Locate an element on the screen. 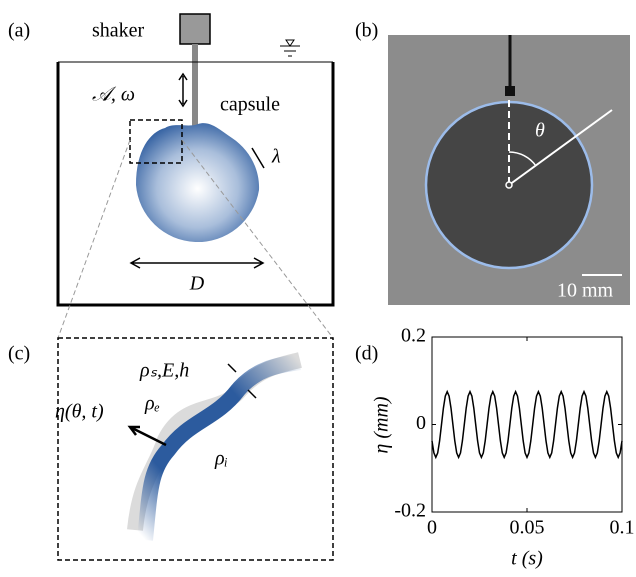 This screenshot has height=577, width=636. rest-shell is located at coordinates (214, 441).